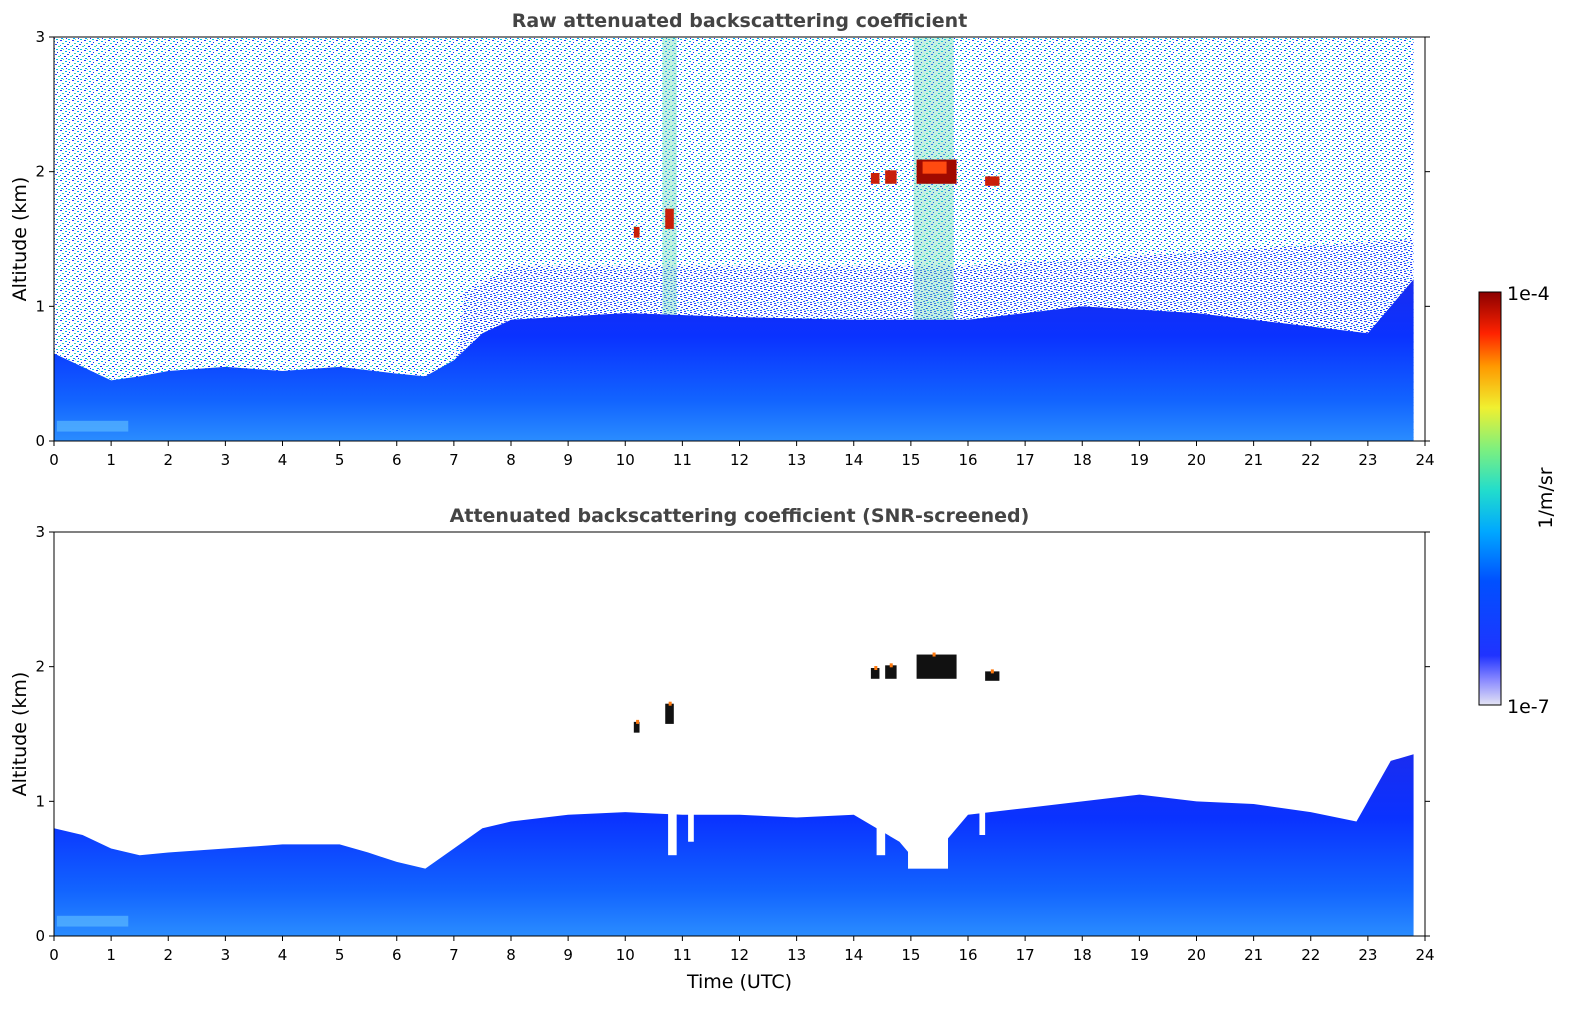 The image size is (1595, 1020). I want to click on colorbar-gradient, so click(1490, 498).